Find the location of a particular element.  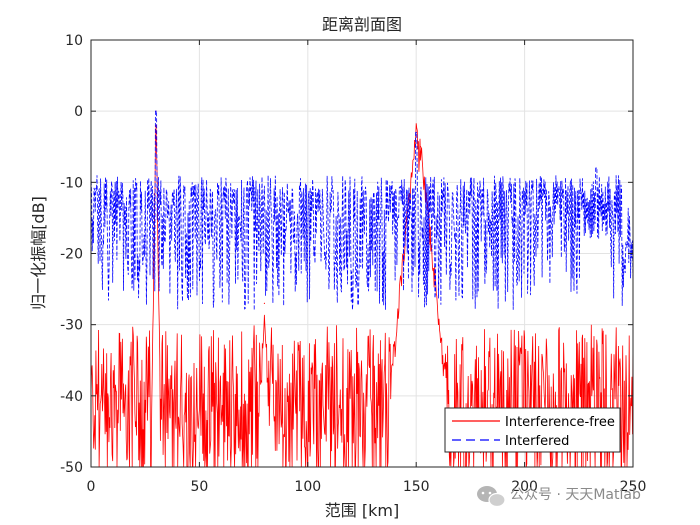

x-tick-label: 0 is located at coordinates (91, 487).